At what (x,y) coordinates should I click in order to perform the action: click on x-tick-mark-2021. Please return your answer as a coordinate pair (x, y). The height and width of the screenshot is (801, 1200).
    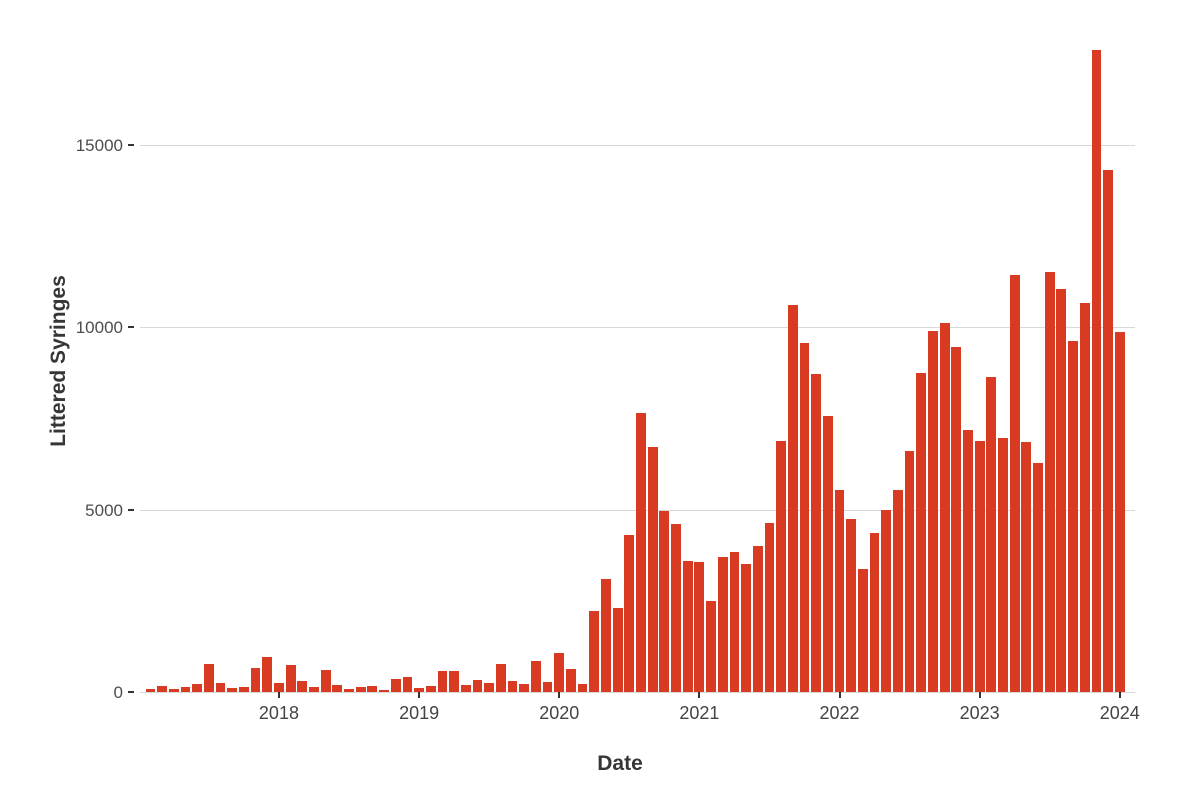
    Looking at the image, I should click on (699, 695).